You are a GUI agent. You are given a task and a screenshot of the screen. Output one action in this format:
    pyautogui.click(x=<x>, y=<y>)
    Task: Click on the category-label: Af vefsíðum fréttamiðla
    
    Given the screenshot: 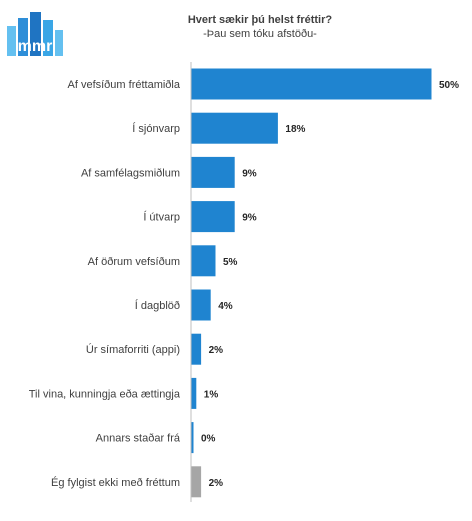 What is the action you would take?
    pyautogui.click(x=124, y=85)
    